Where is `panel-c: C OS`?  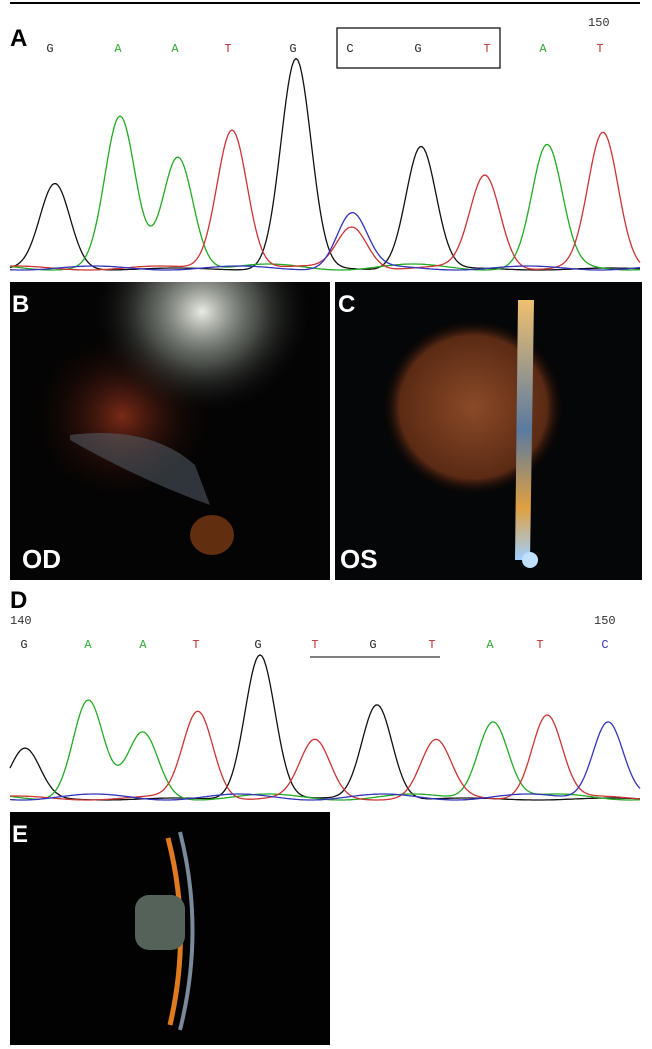 panel-c: C OS is located at coordinates (488, 431).